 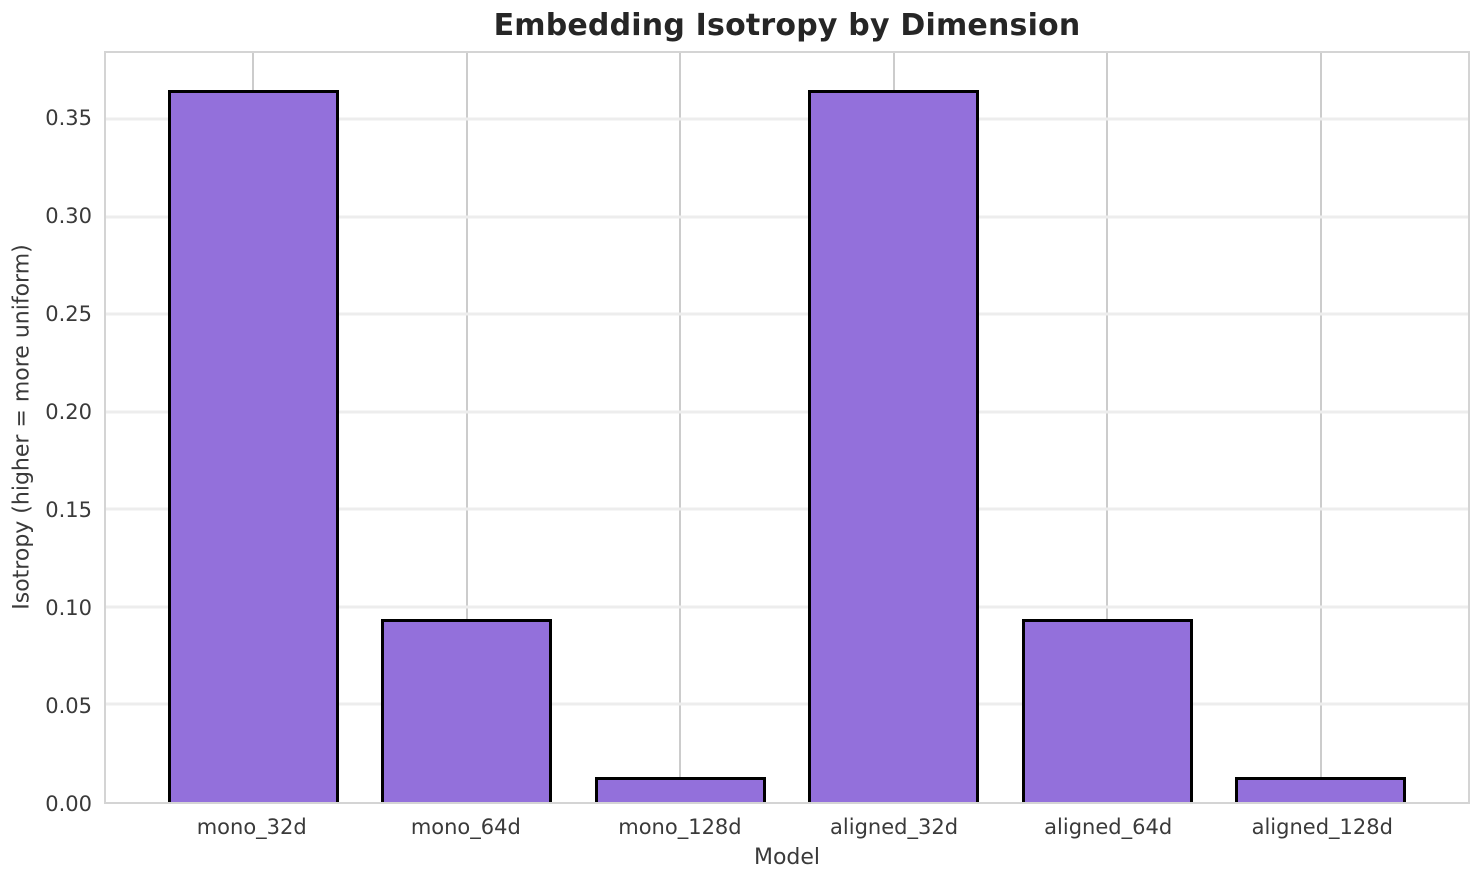 What do you see at coordinates (68, 607) in the screenshot?
I see `y-tick-label: 0.10` at bounding box center [68, 607].